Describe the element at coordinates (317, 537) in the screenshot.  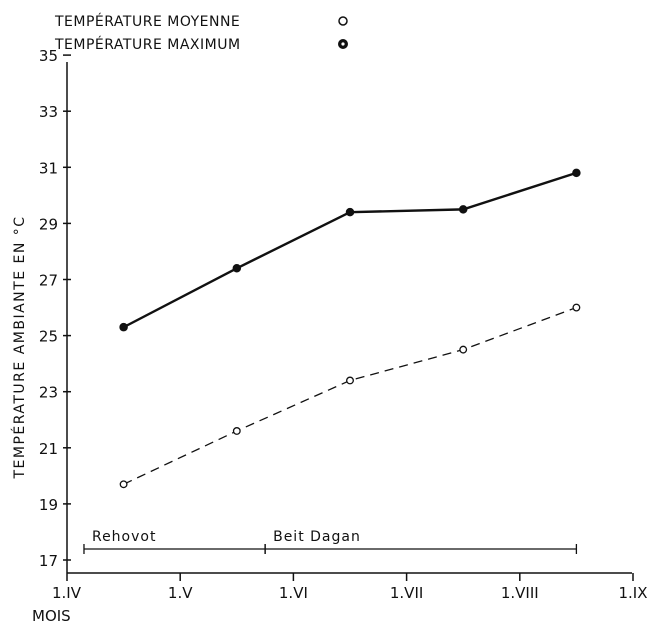
I see `station-label: Beit Dagan` at that location.